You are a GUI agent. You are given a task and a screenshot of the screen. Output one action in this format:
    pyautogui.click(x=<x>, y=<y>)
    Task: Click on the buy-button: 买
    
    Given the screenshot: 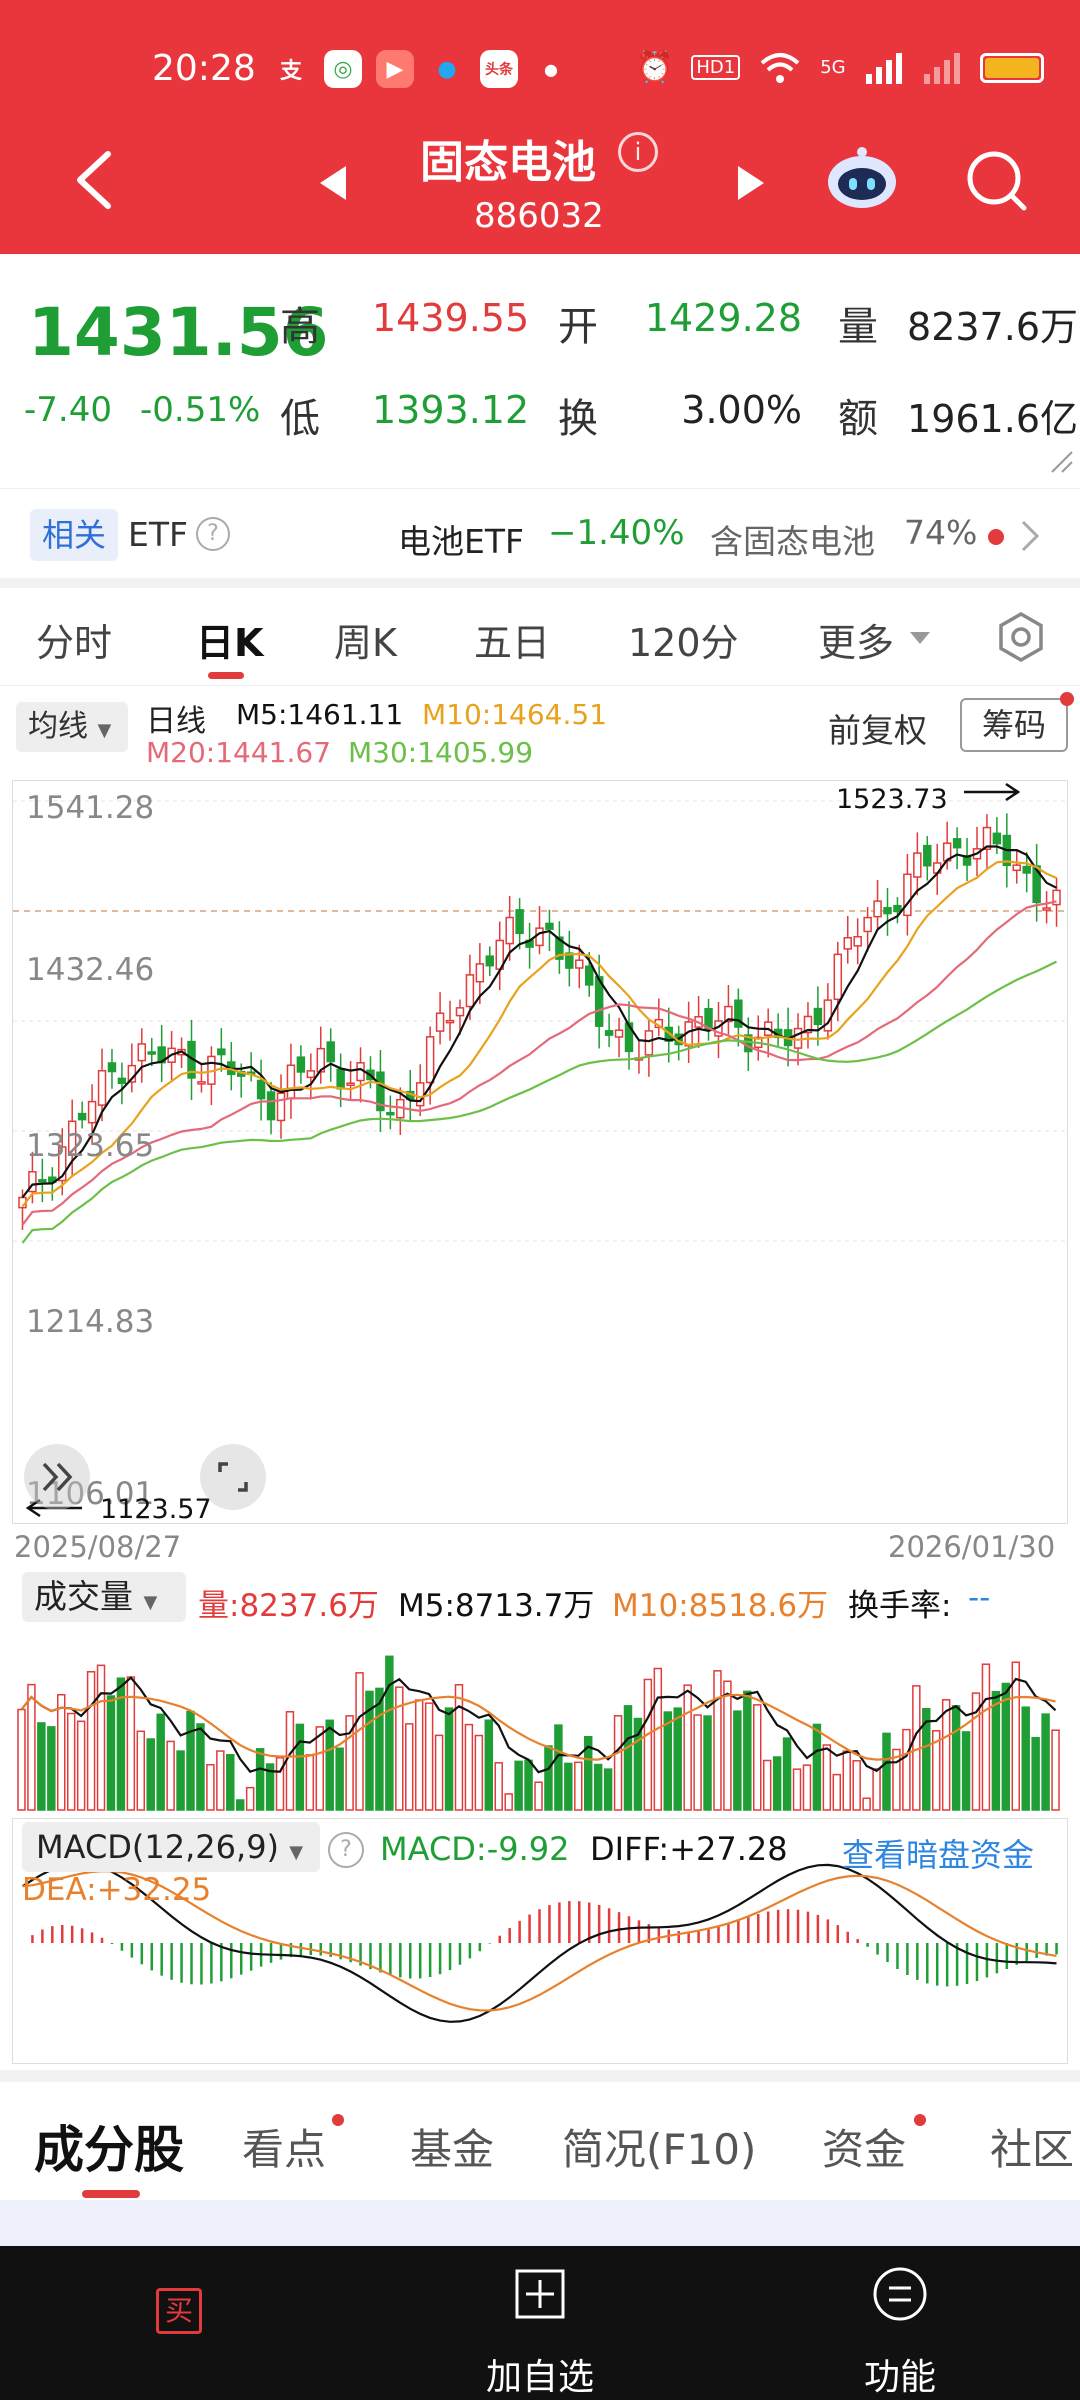 What is the action you would take?
    pyautogui.click(x=180, y=2323)
    